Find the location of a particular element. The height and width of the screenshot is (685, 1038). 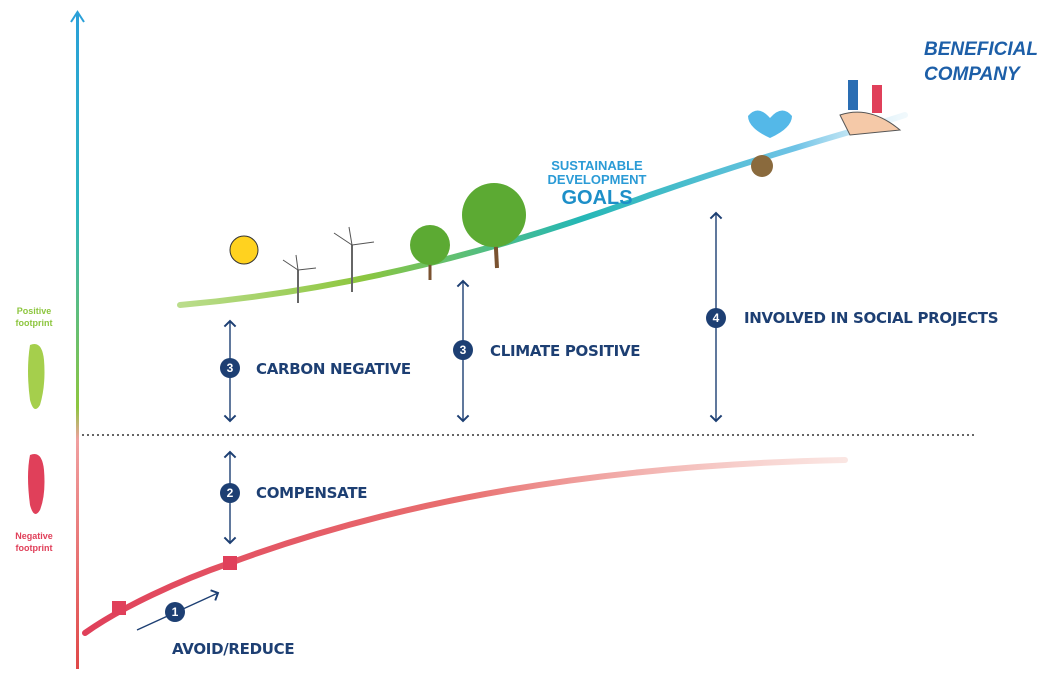

step-label: AVOID/REDUCE is located at coordinates (233, 649).